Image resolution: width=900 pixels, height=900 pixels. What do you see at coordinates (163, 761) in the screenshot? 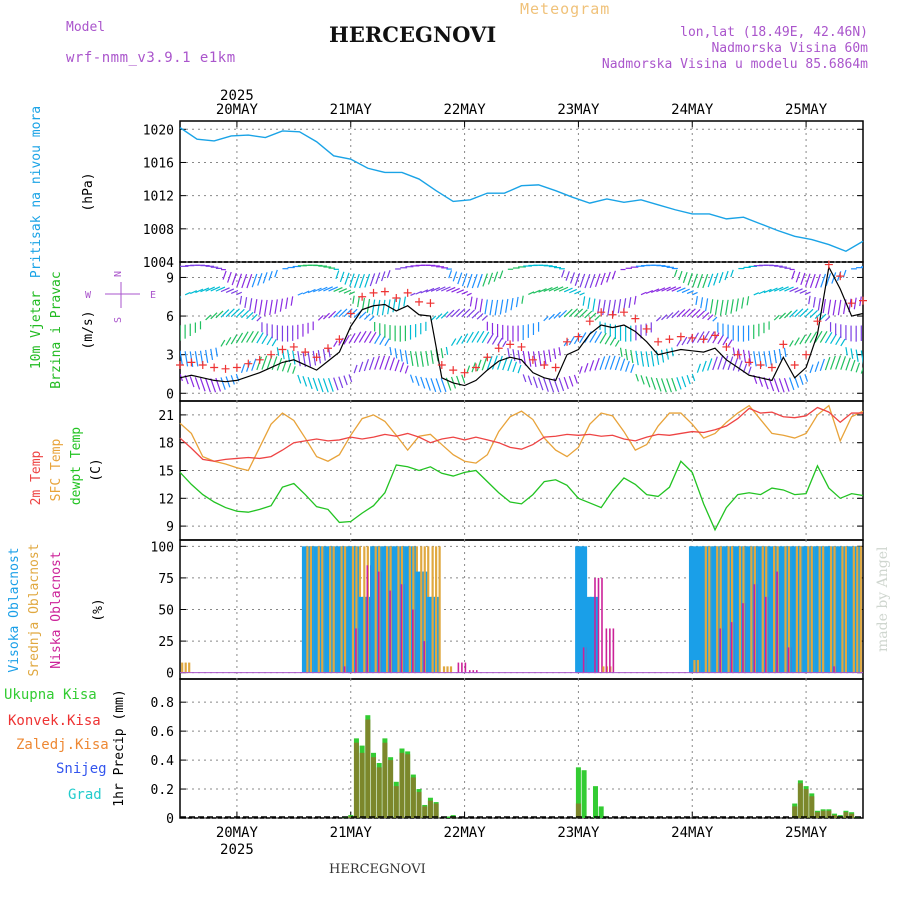
I see `ytick-label: 0.4` at bounding box center [163, 761].